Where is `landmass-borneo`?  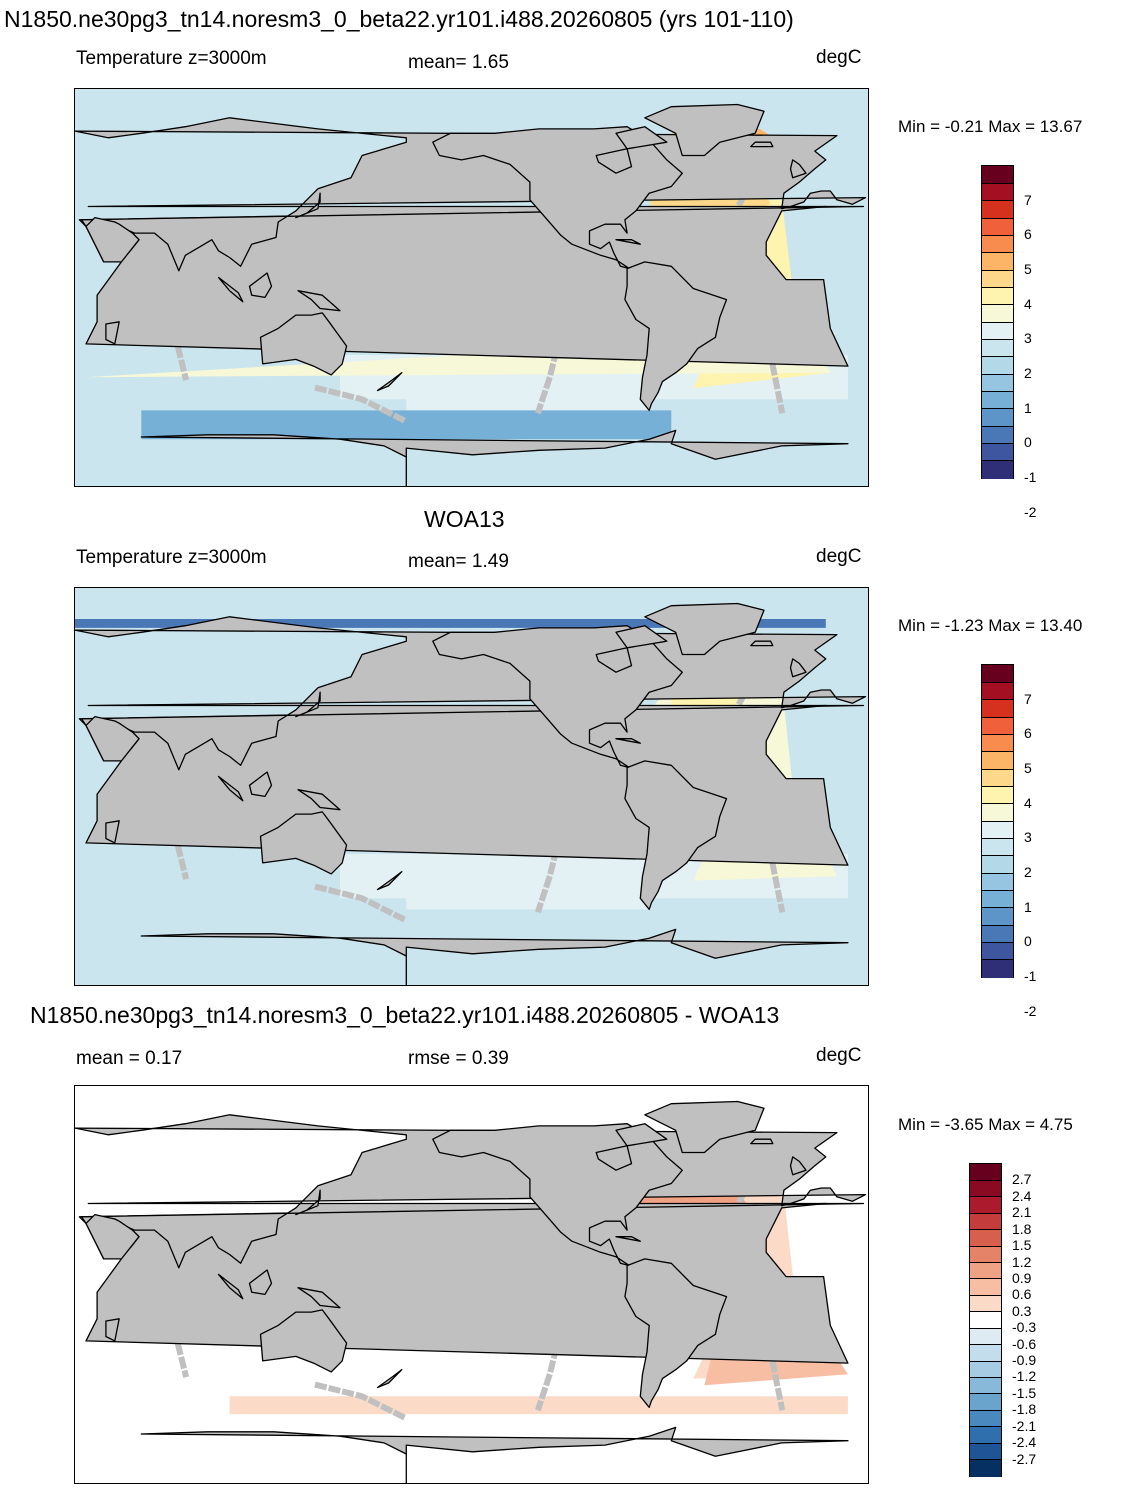
landmass-borneo is located at coordinates (260, 784).